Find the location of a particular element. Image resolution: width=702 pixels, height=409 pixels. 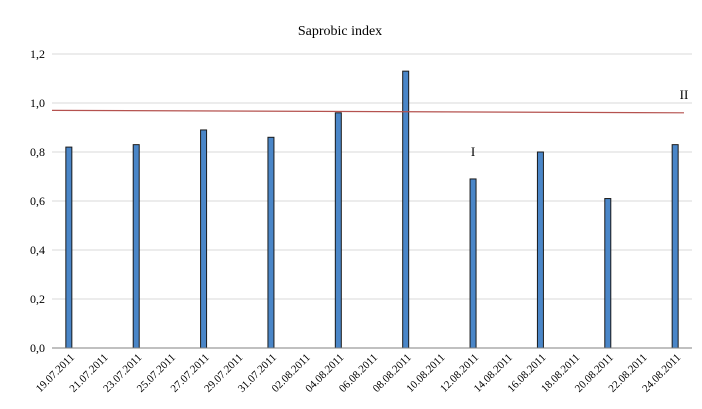

reference-line-label: II is located at coordinates (684, 94).